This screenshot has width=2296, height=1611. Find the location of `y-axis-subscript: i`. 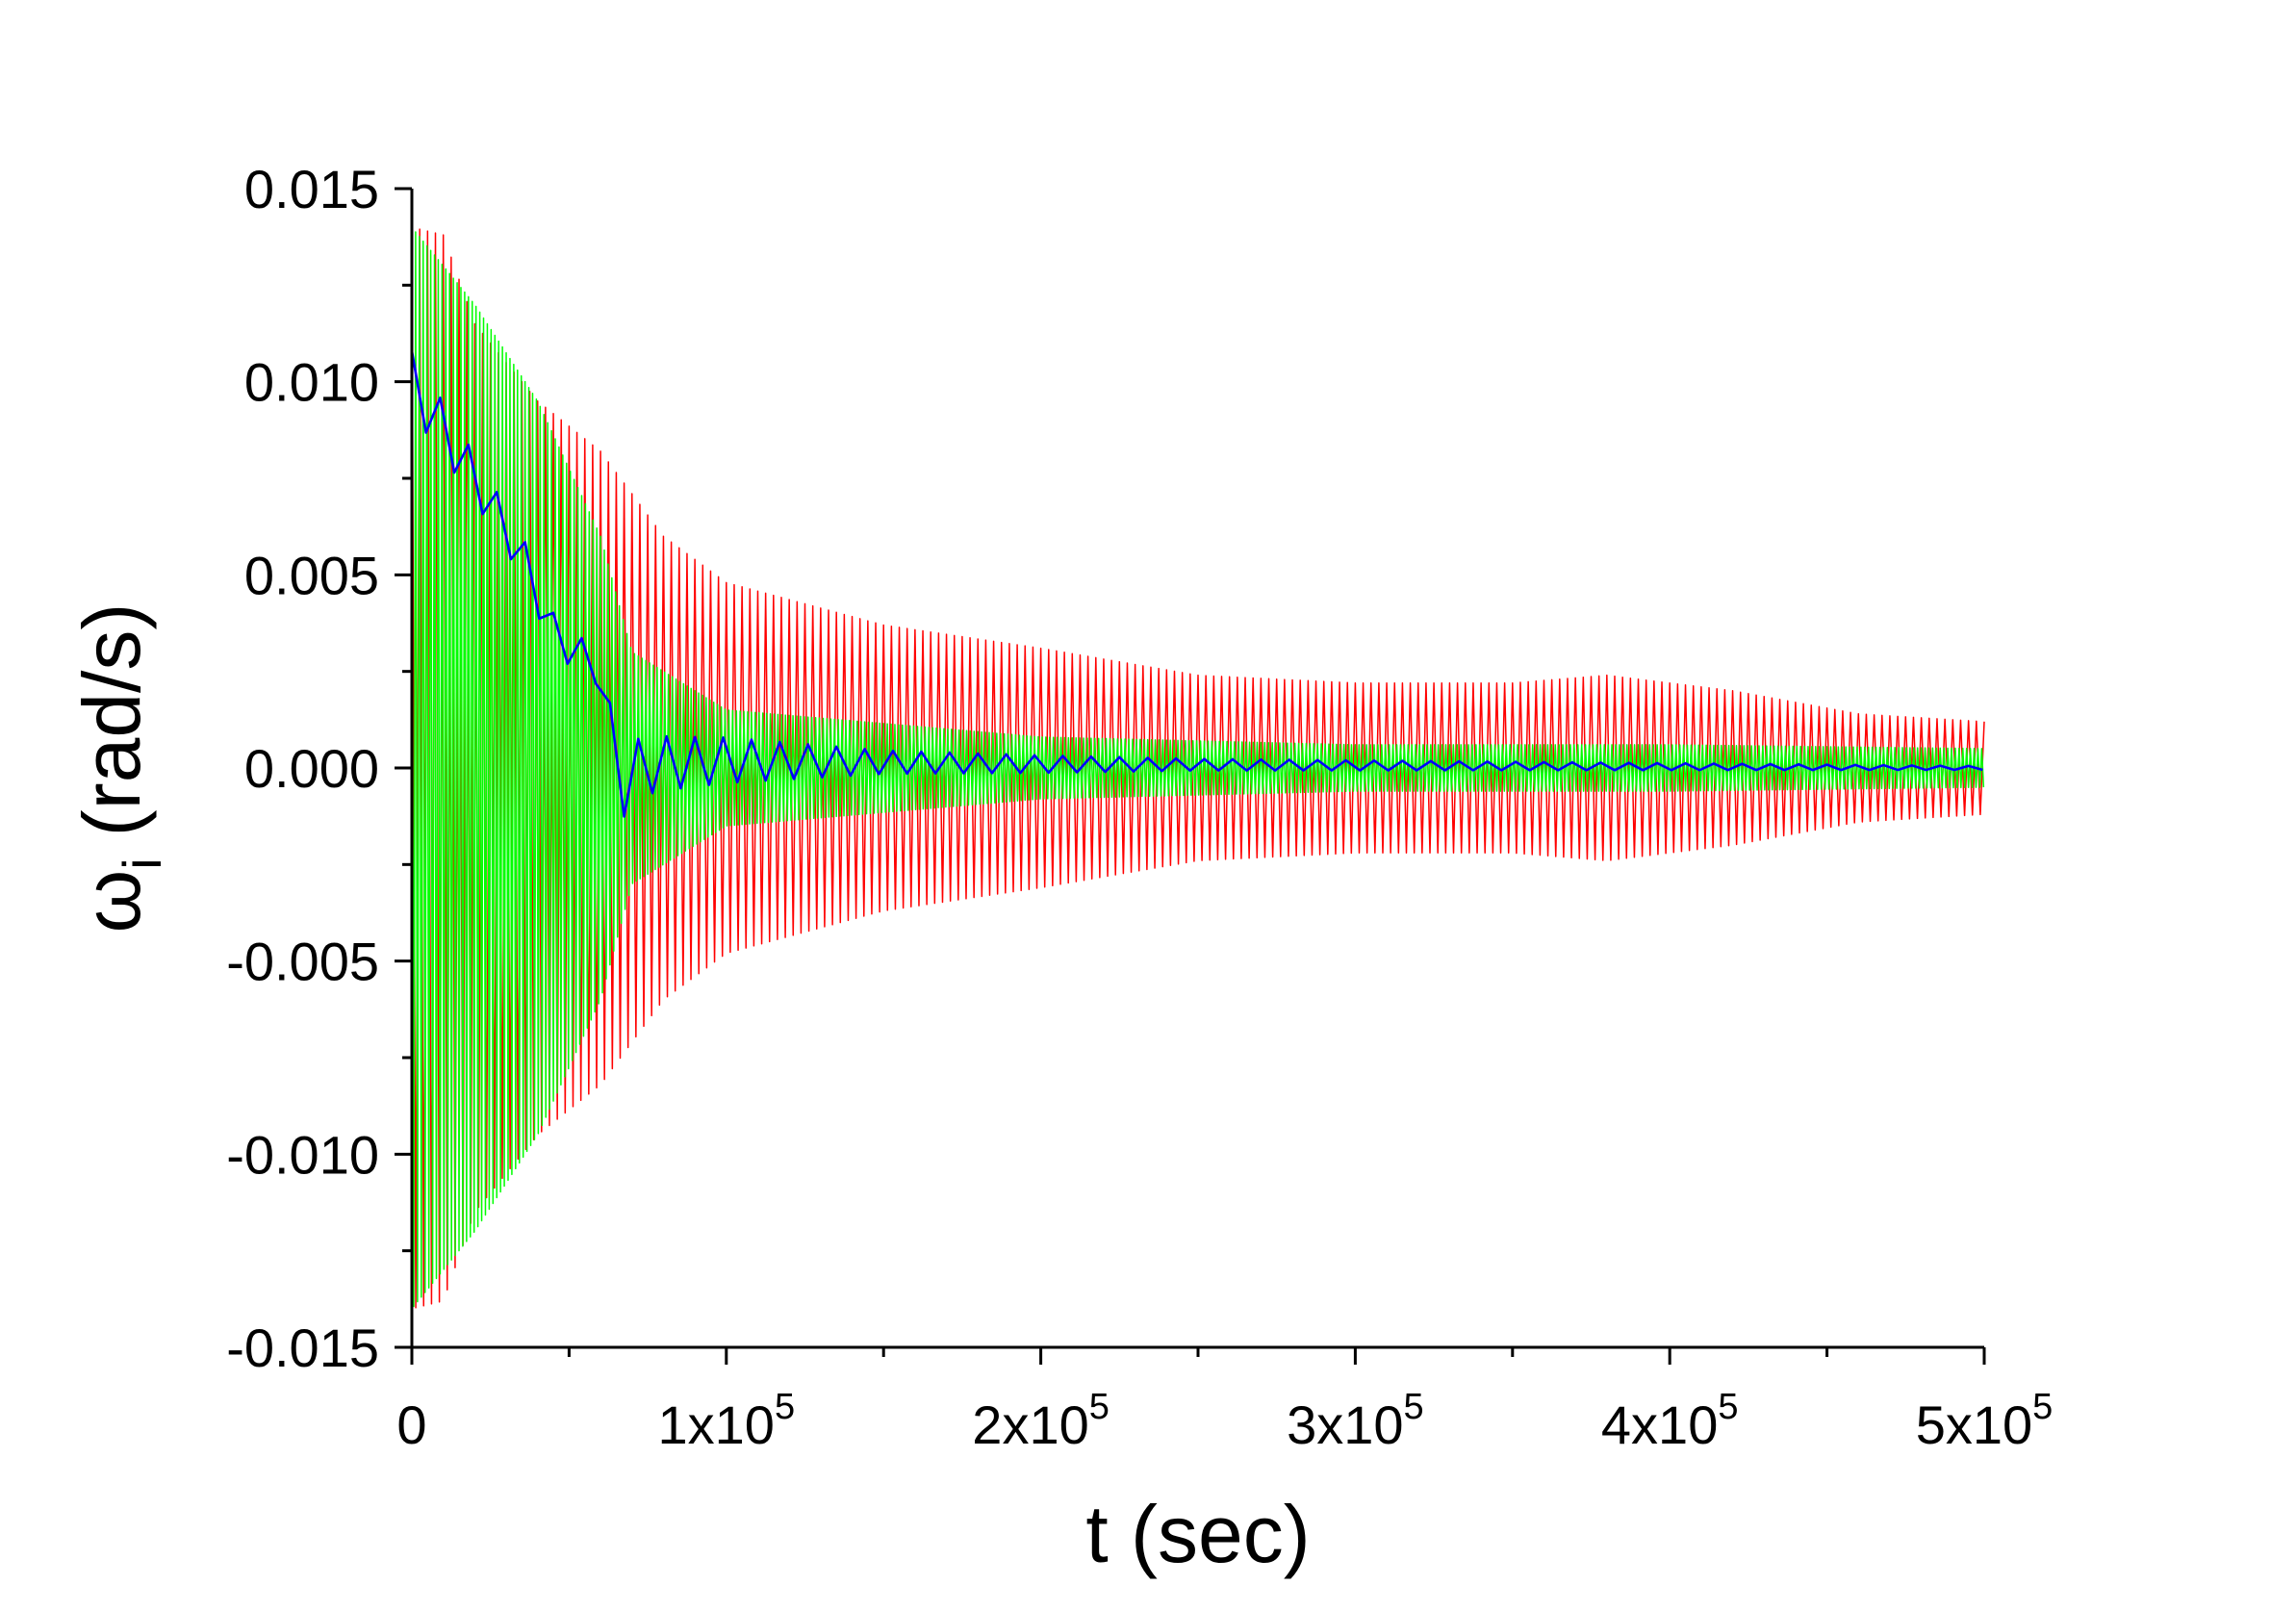

y-axis-subscript: i is located at coordinates (142, 863).